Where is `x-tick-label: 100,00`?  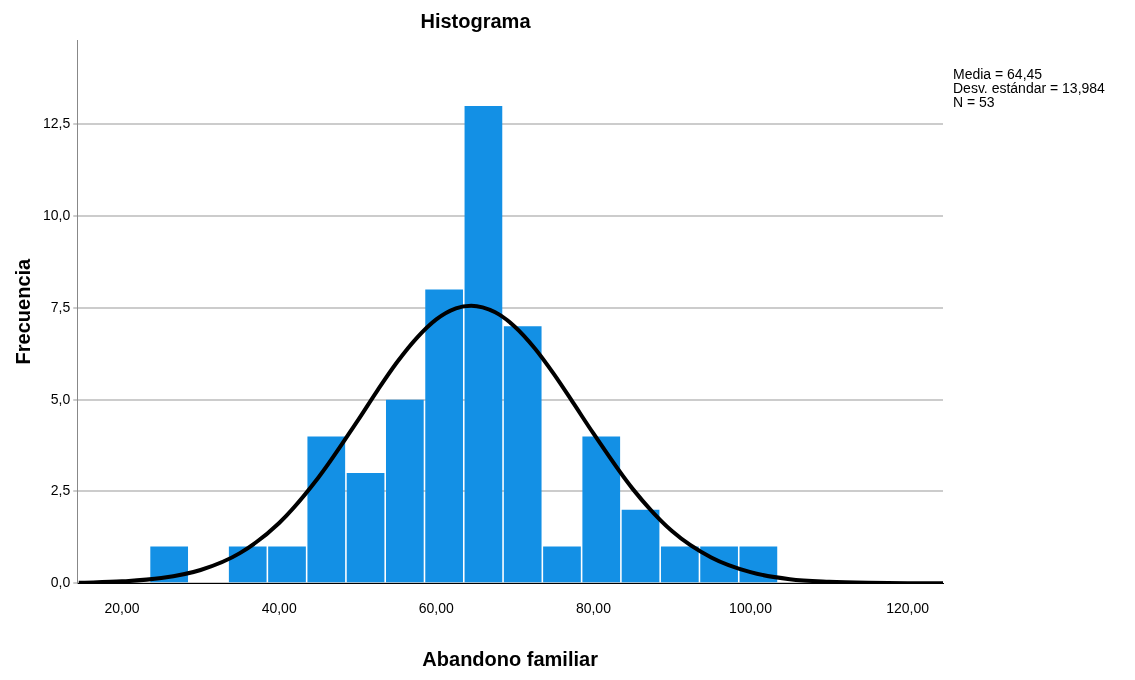 x-tick-label: 100,00 is located at coordinates (751, 608).